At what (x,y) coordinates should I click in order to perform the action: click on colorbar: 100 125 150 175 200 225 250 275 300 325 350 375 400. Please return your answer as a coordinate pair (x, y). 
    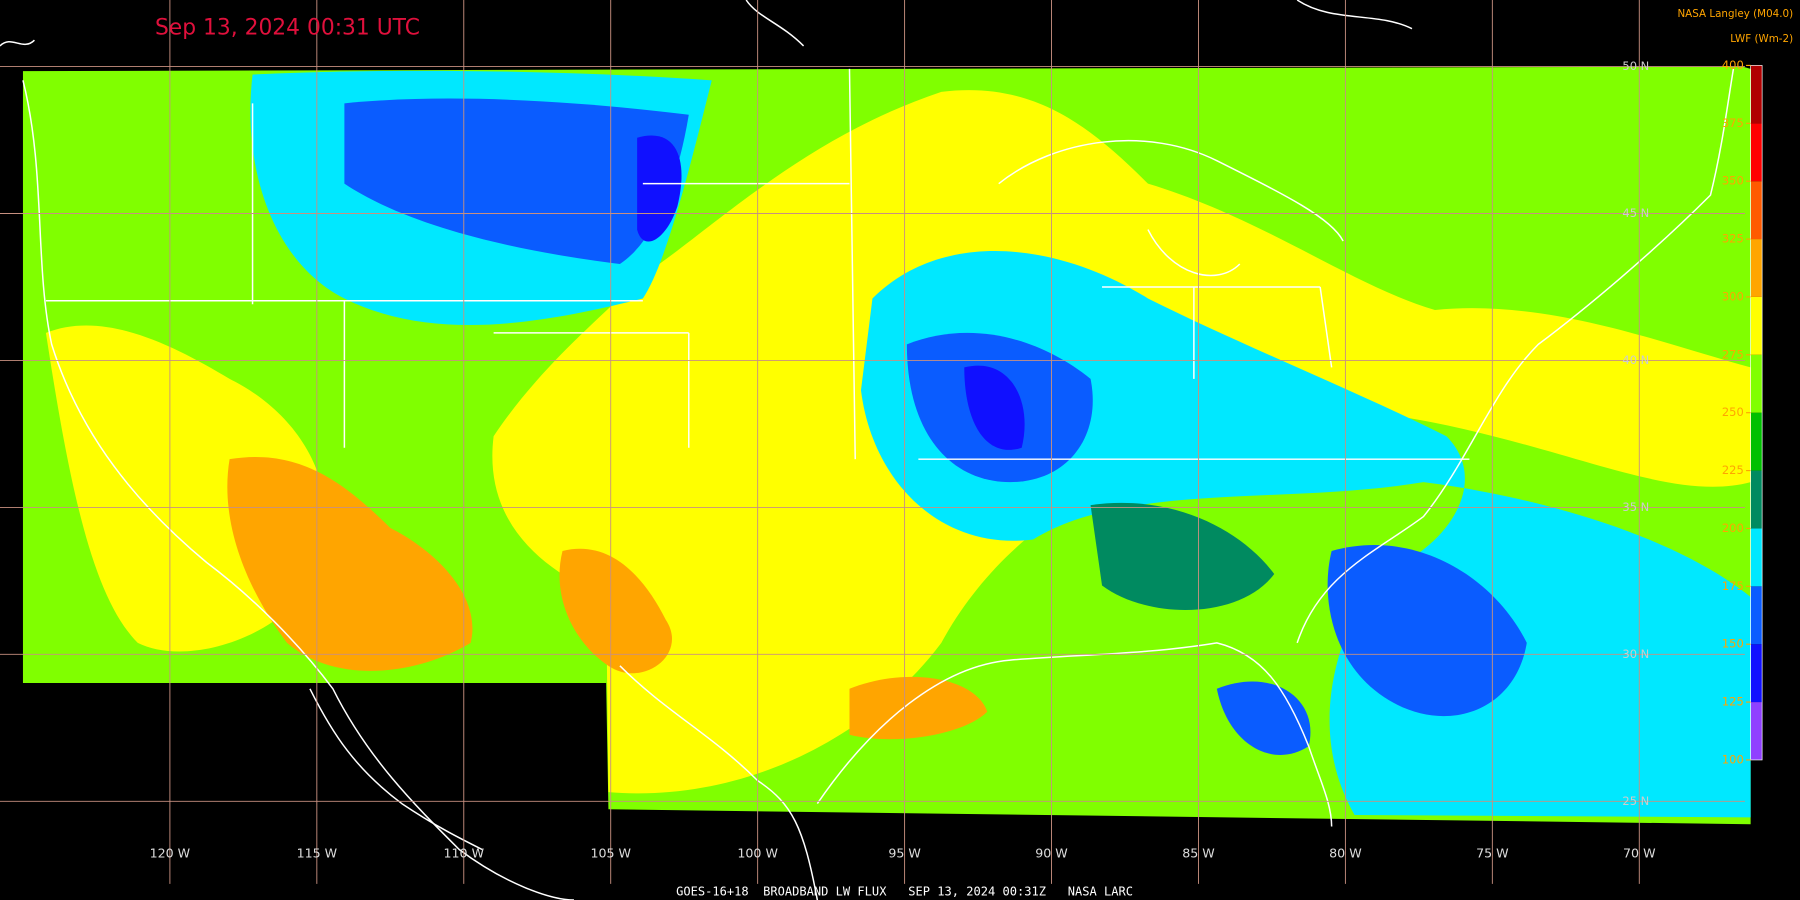
    Looking at the image, I should click on (1742, 412).